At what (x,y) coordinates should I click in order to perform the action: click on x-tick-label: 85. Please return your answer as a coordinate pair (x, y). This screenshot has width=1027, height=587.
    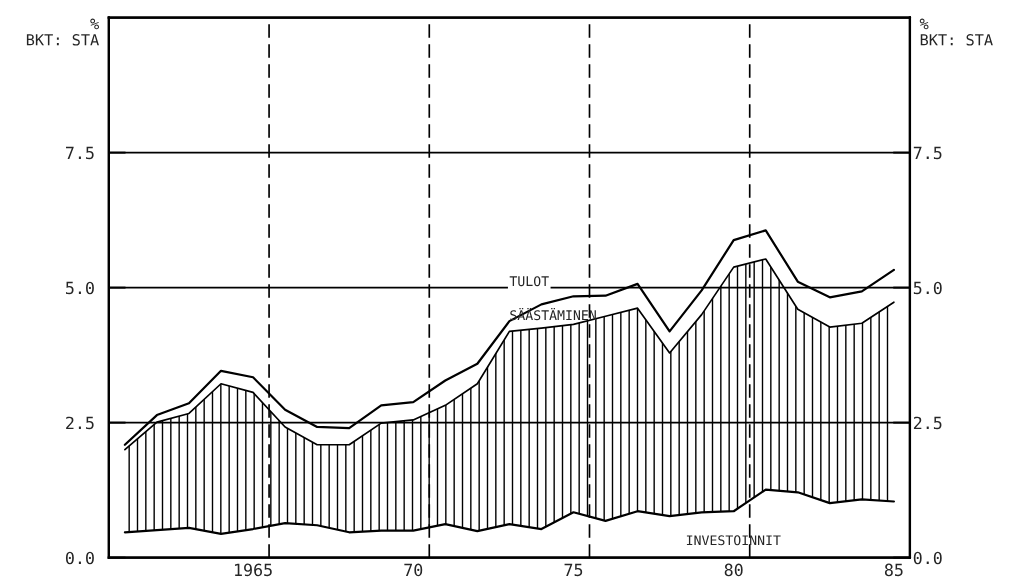
    Looking at the image, I should click on (893, 570).